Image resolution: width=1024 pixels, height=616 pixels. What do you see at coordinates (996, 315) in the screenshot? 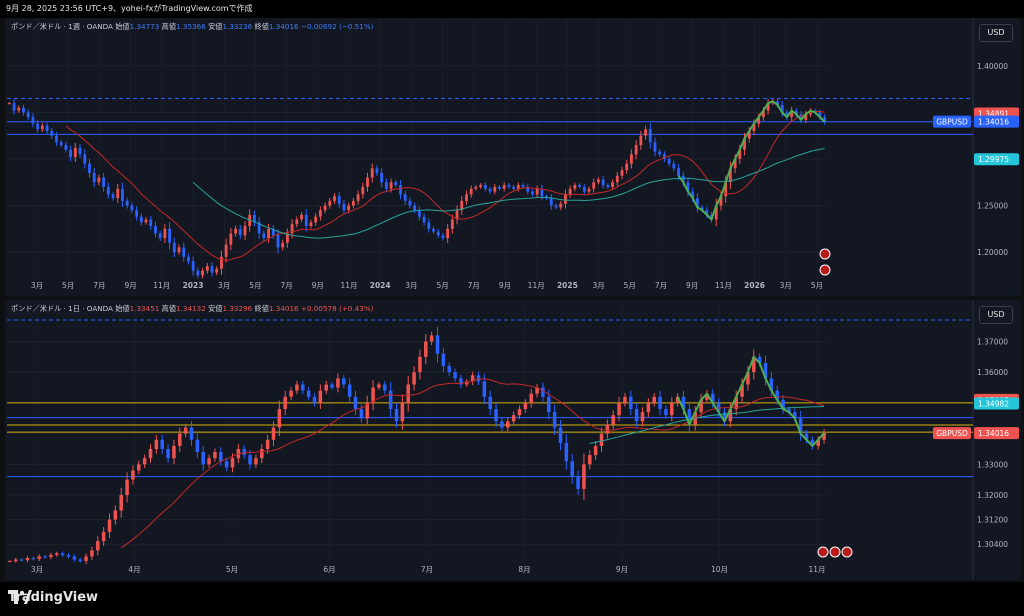
I see `daily-currency-button: USD` at bounding box center [996, 315].